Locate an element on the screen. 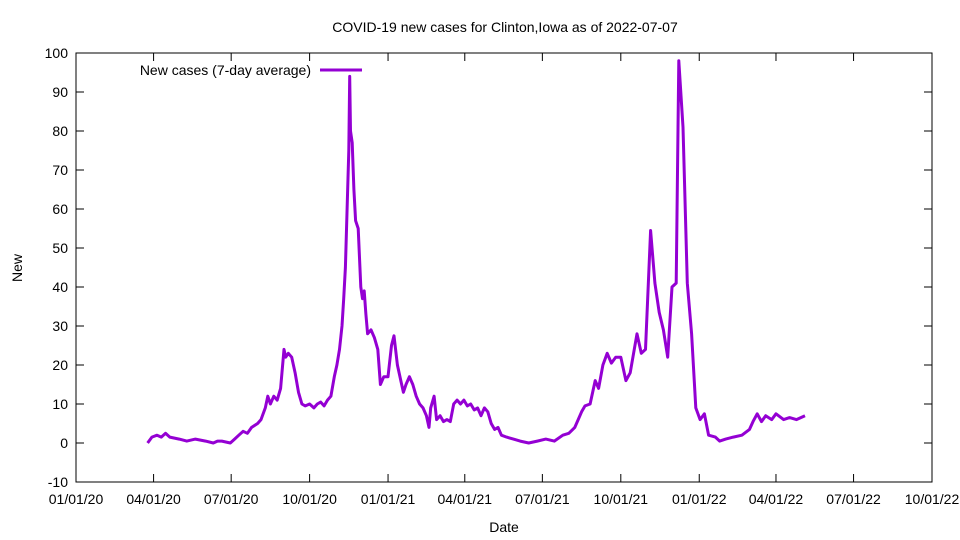  y-tick-label: 40 is located at coordinates (60, 287).